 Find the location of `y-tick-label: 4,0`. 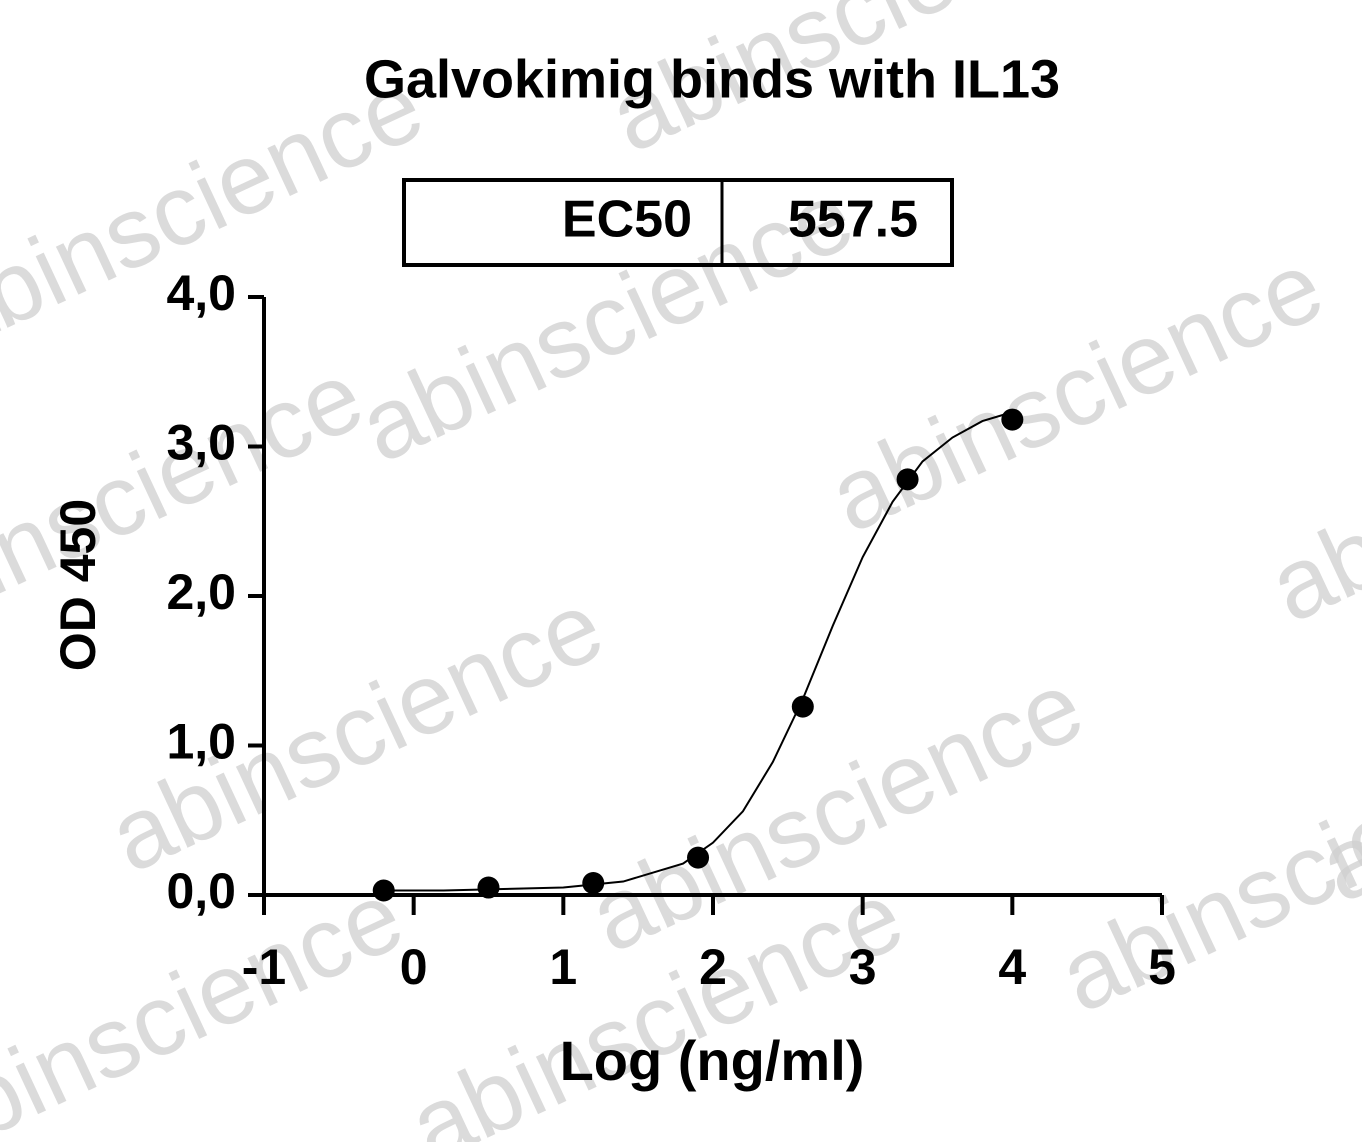

y-tick-label: 4,0 is located at coordinates (201, 293).